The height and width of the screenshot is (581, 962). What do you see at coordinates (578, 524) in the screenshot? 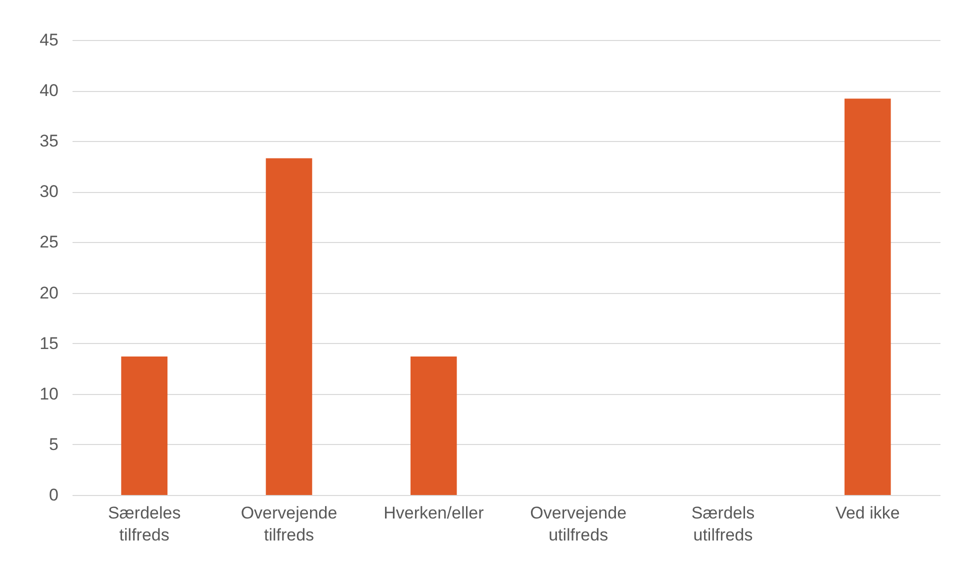
I see `x-tick-label: Overvejende utilfreds` at bounding box center [578, 524].